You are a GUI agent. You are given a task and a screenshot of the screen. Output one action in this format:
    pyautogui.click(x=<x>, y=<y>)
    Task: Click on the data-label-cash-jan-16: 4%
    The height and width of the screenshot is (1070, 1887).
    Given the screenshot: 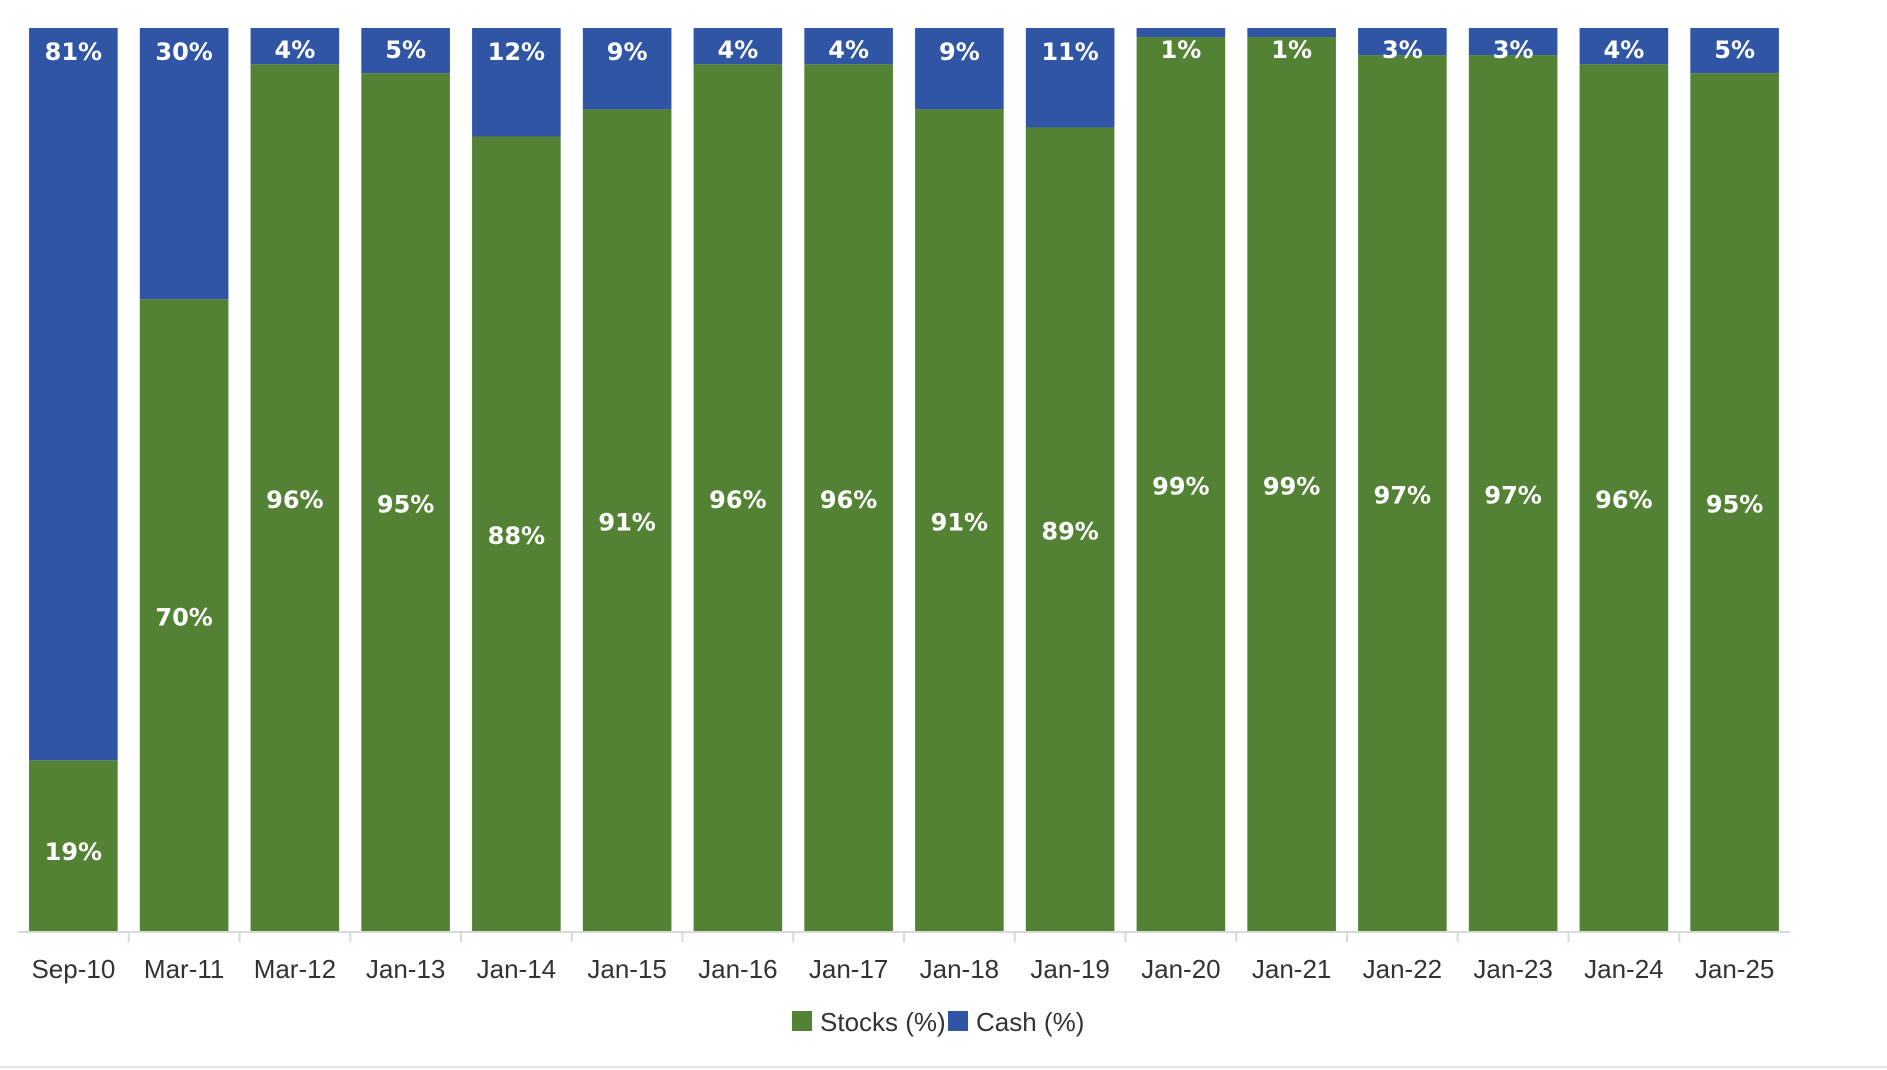 What is the action you would take?
    pyautogui.click(x=738, y=50)
    